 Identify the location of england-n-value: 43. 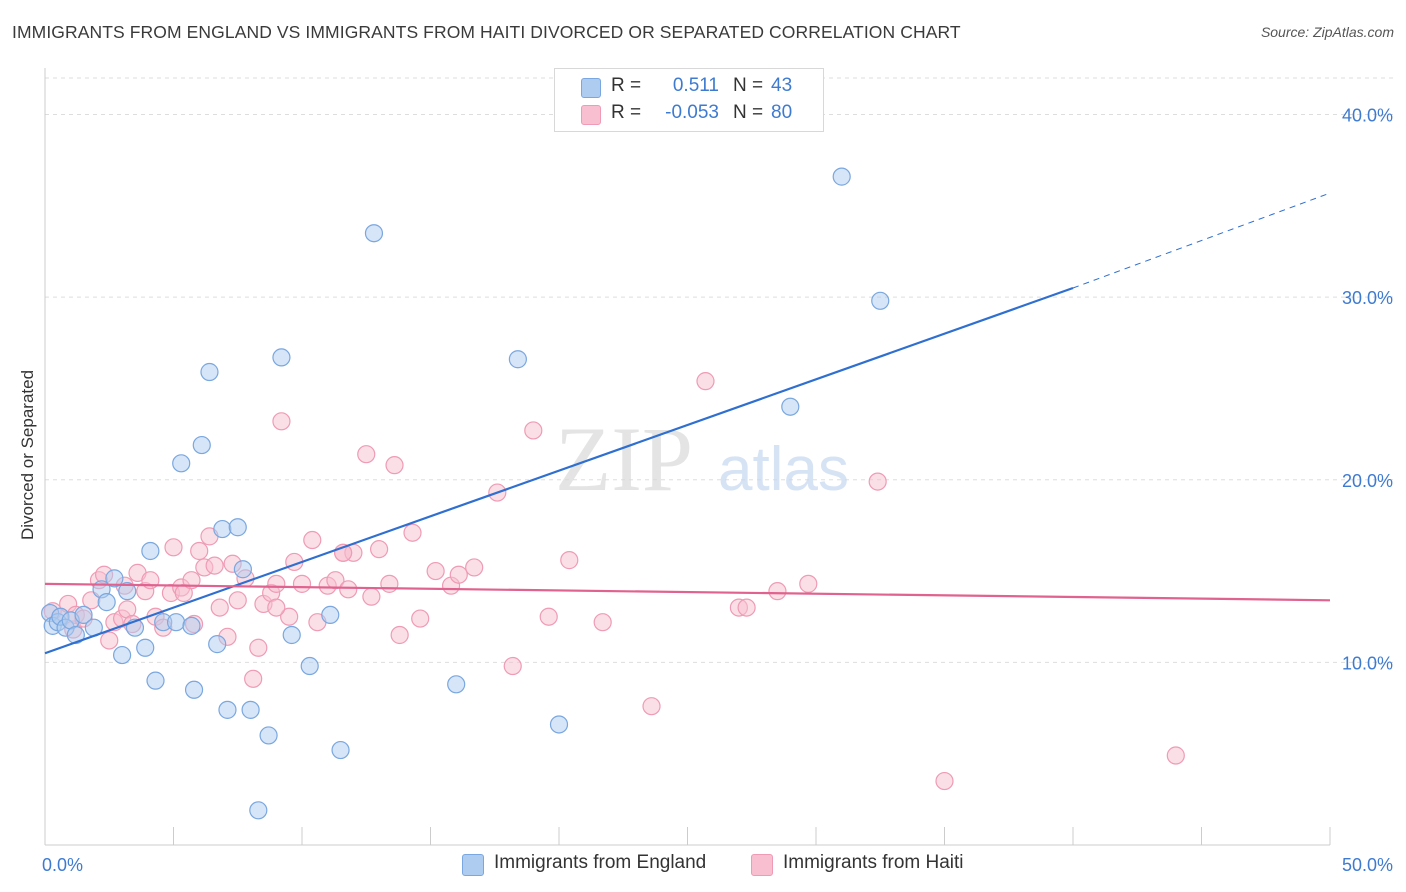
(782, 85).